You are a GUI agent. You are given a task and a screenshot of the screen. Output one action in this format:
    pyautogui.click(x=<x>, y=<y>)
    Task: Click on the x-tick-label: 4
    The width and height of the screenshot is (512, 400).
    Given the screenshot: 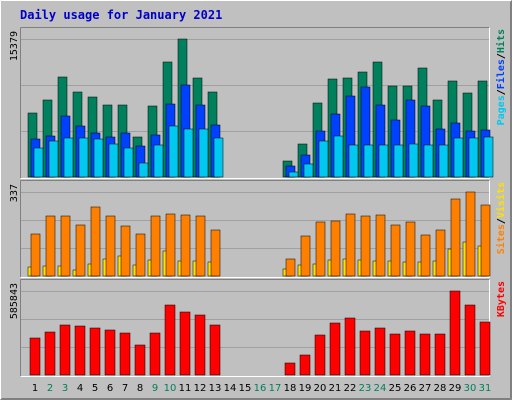 What is the action you would take?
    pyautogui.click(x=80, y=388)
    